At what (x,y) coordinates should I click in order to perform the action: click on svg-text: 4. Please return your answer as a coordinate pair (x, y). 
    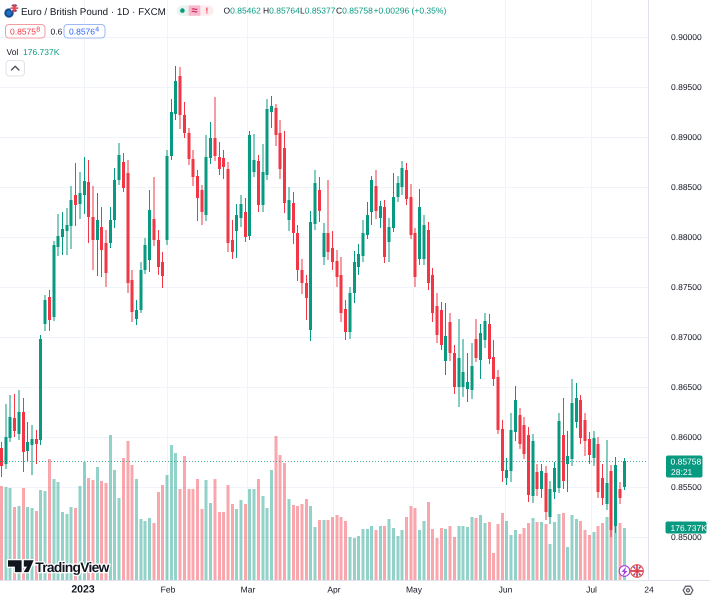
    Looking at the image, I should click on (97, 30).